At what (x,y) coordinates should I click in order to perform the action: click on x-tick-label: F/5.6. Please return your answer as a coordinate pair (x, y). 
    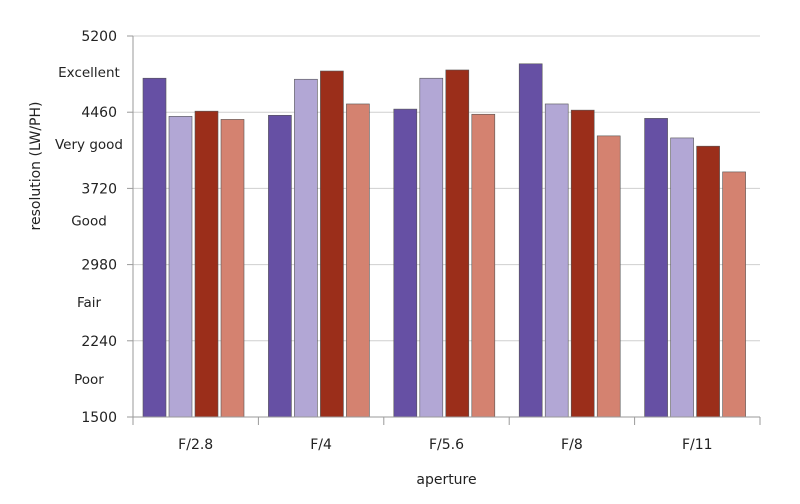
    Looking at the image, I should click on (446, 445).